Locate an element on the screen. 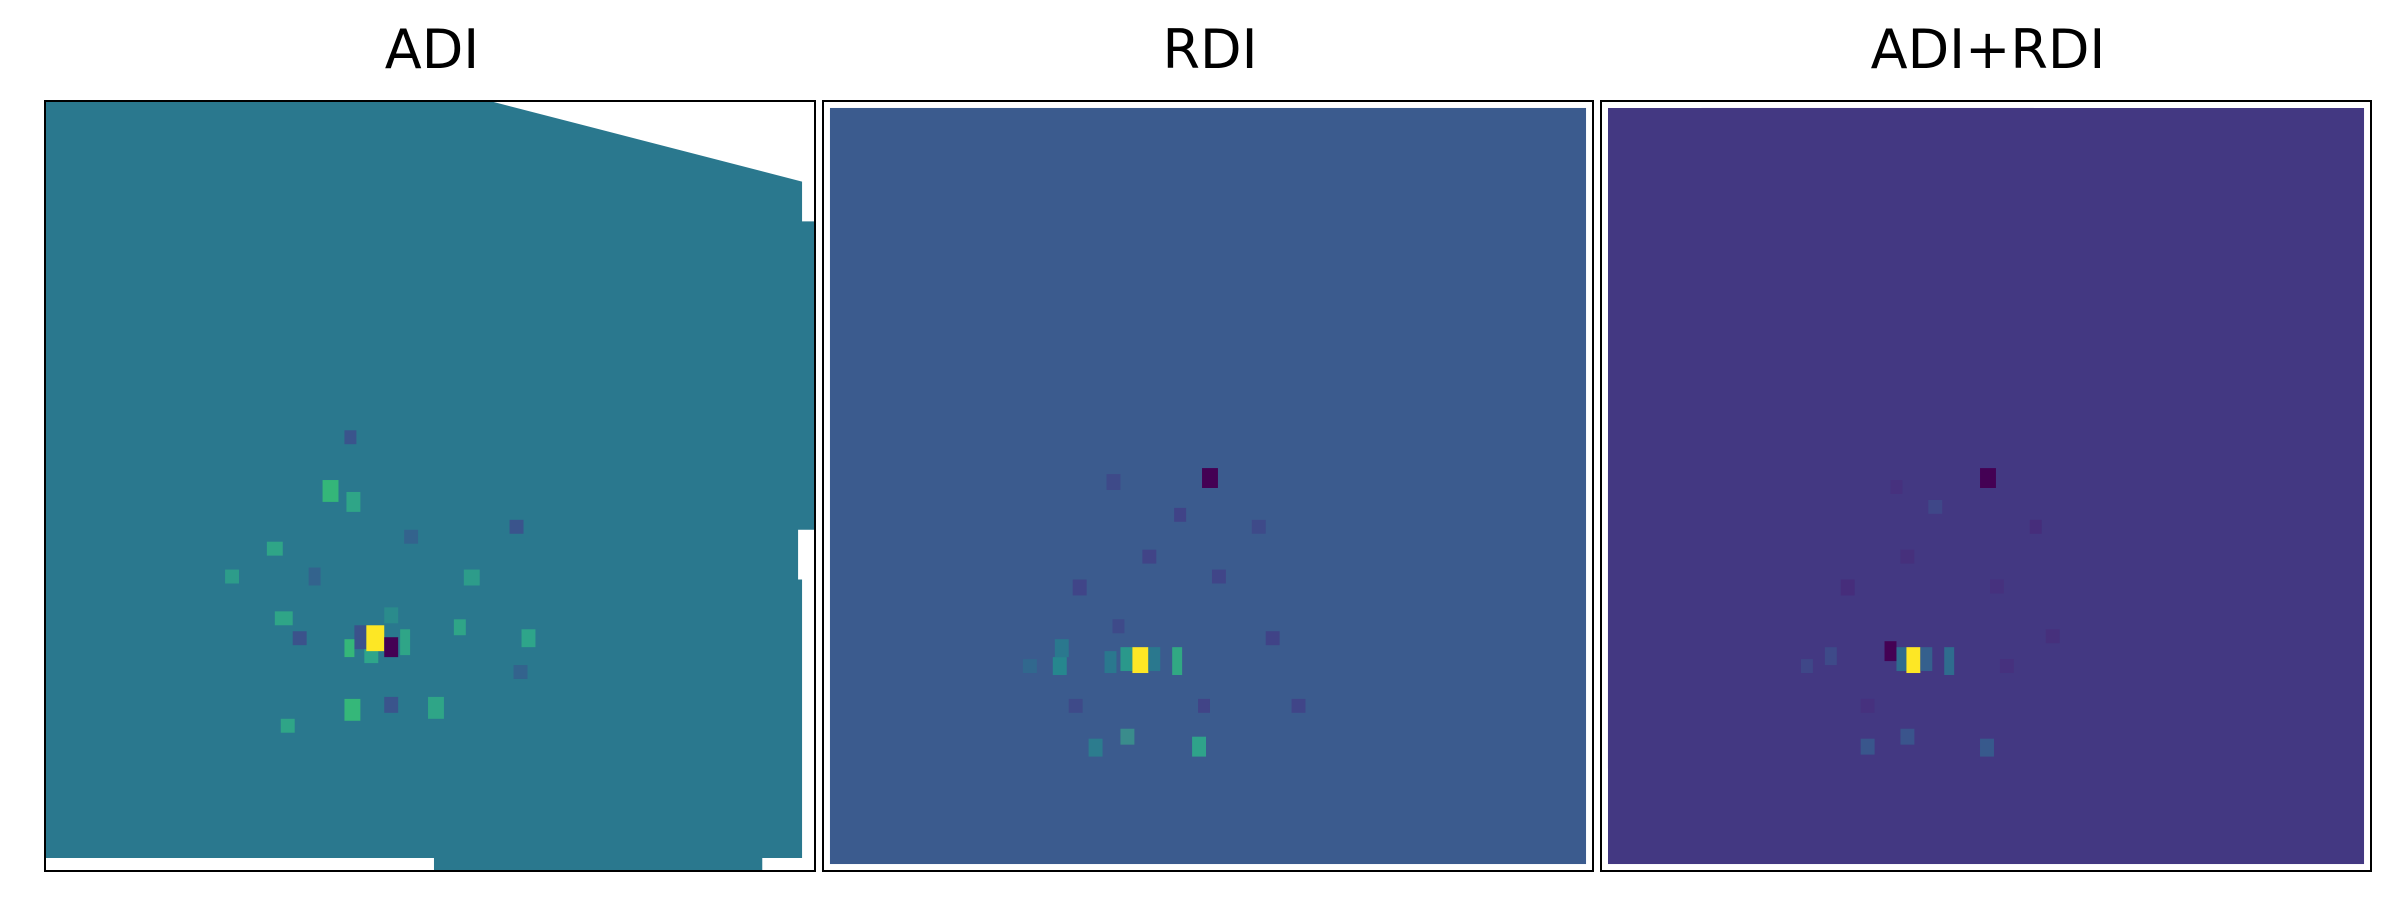  panel-title-adi: ADI is located at coordinates (432, 49).